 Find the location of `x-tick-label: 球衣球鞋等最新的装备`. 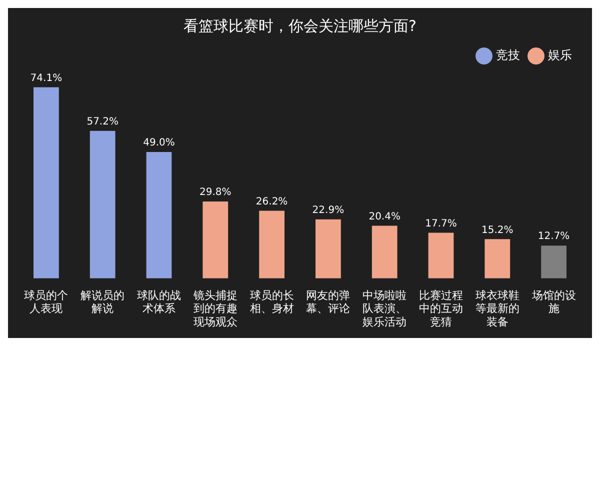

x-tick-label: 球衣球鞋等最新的装备 is located at coordinates (497, 308).